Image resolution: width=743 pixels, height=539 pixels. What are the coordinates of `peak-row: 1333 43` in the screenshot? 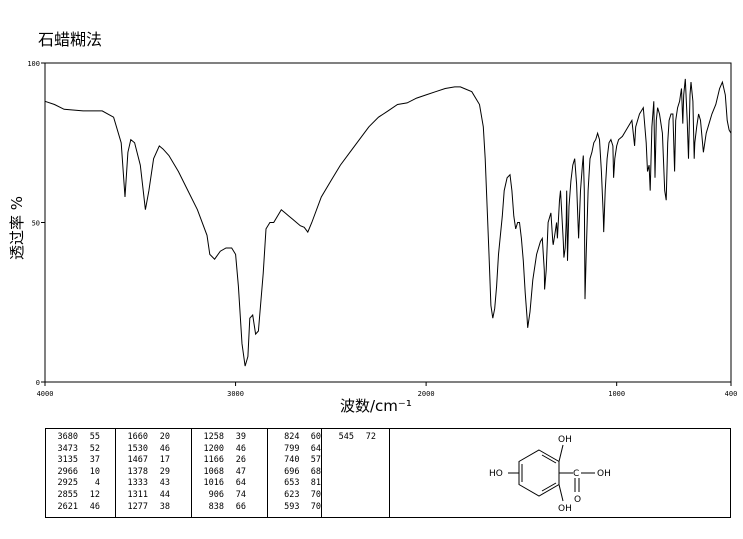 It's located at (156, 484).